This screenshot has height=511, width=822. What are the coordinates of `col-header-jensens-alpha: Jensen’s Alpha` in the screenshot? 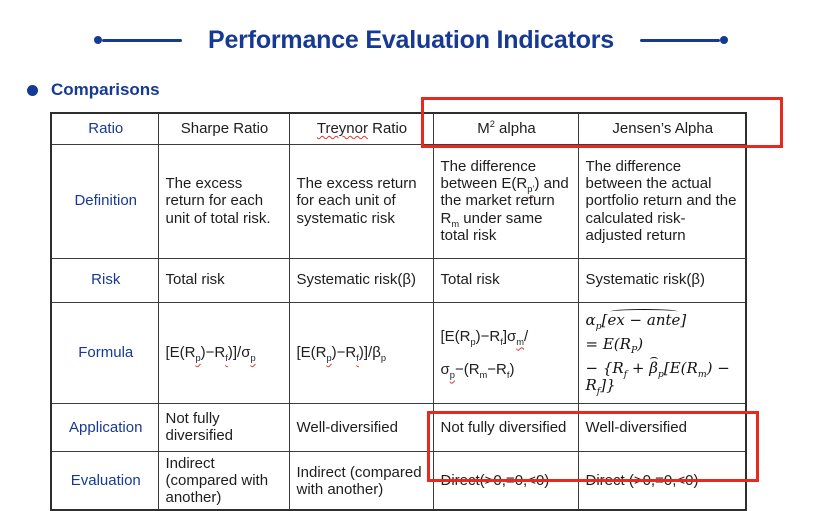 It's located at (662, 128).